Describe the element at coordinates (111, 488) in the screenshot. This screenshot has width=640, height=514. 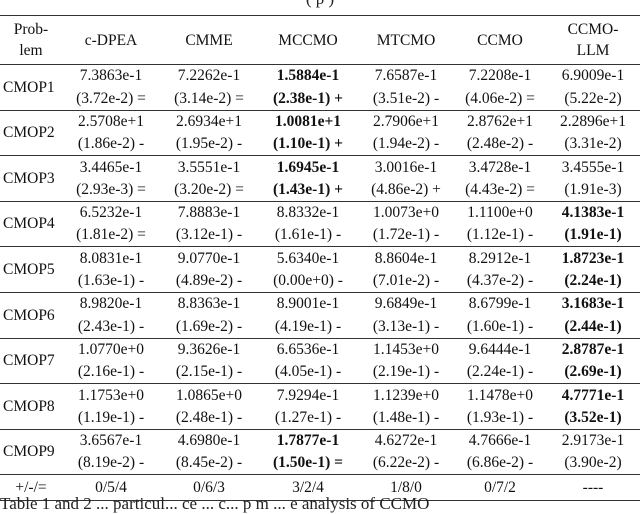
I see `summary-value-cell: 0/5/4` at that location.